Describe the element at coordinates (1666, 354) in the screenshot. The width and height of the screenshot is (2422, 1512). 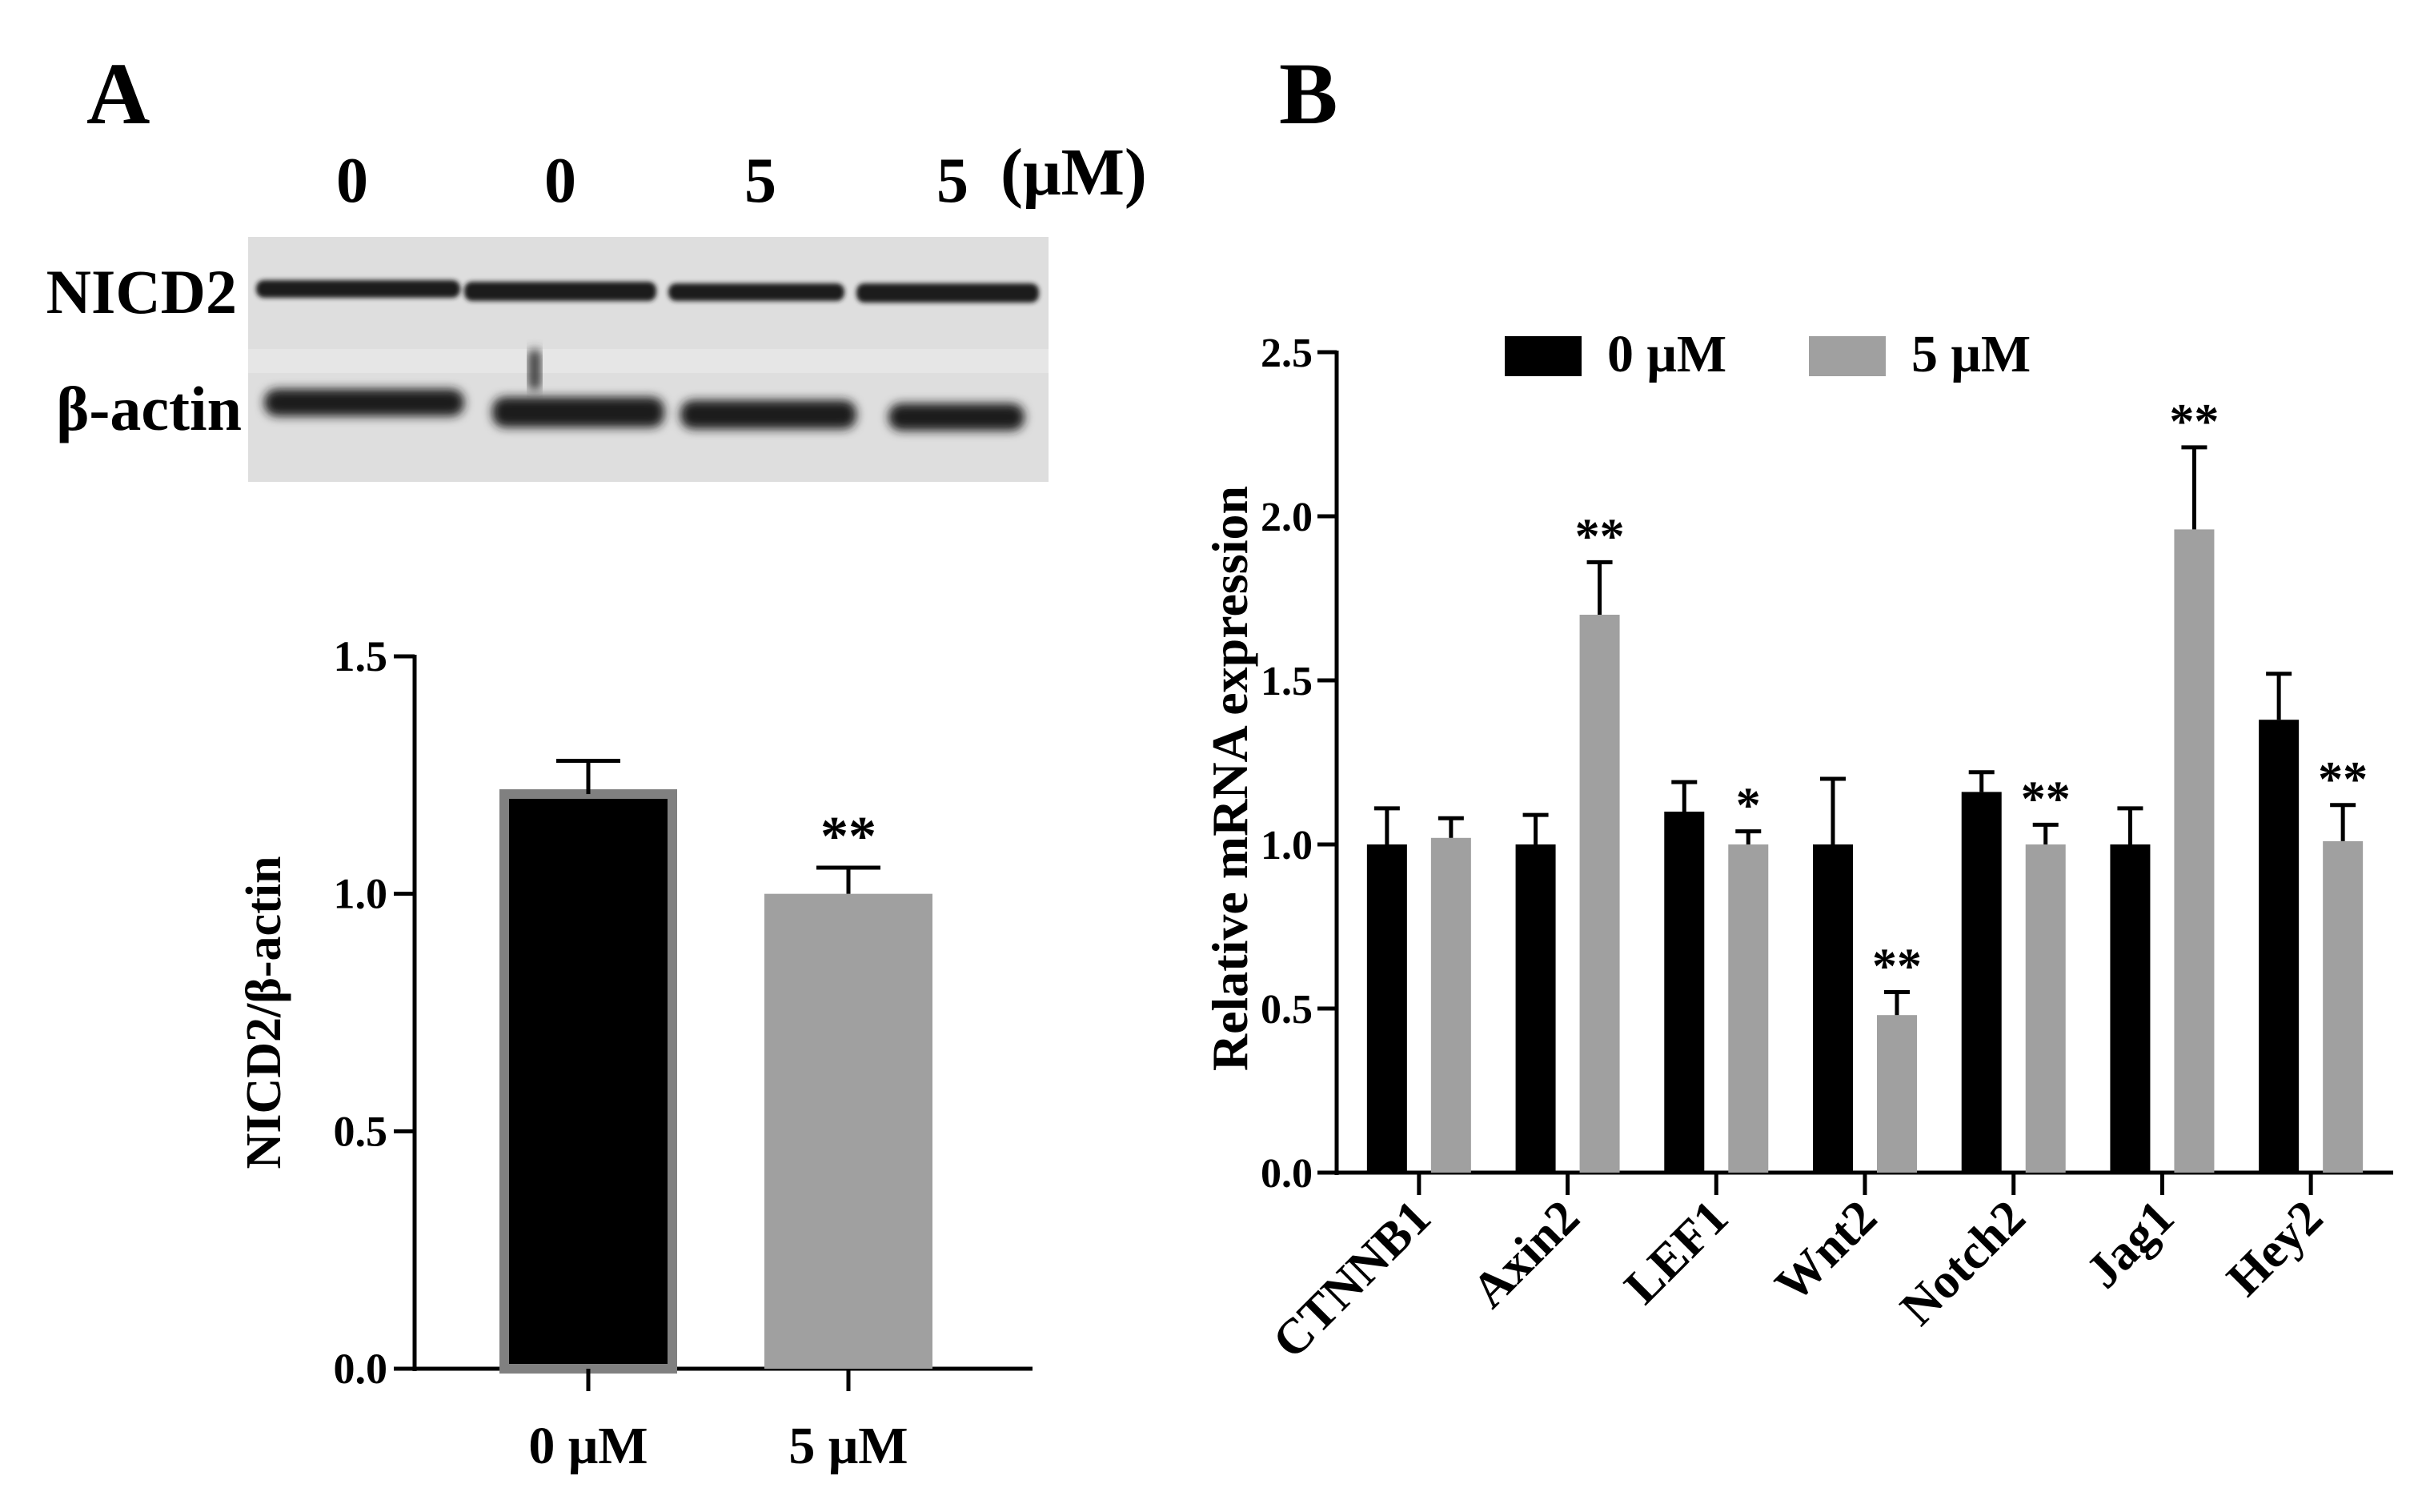
I see `legend-label: 0 μM` at that location.